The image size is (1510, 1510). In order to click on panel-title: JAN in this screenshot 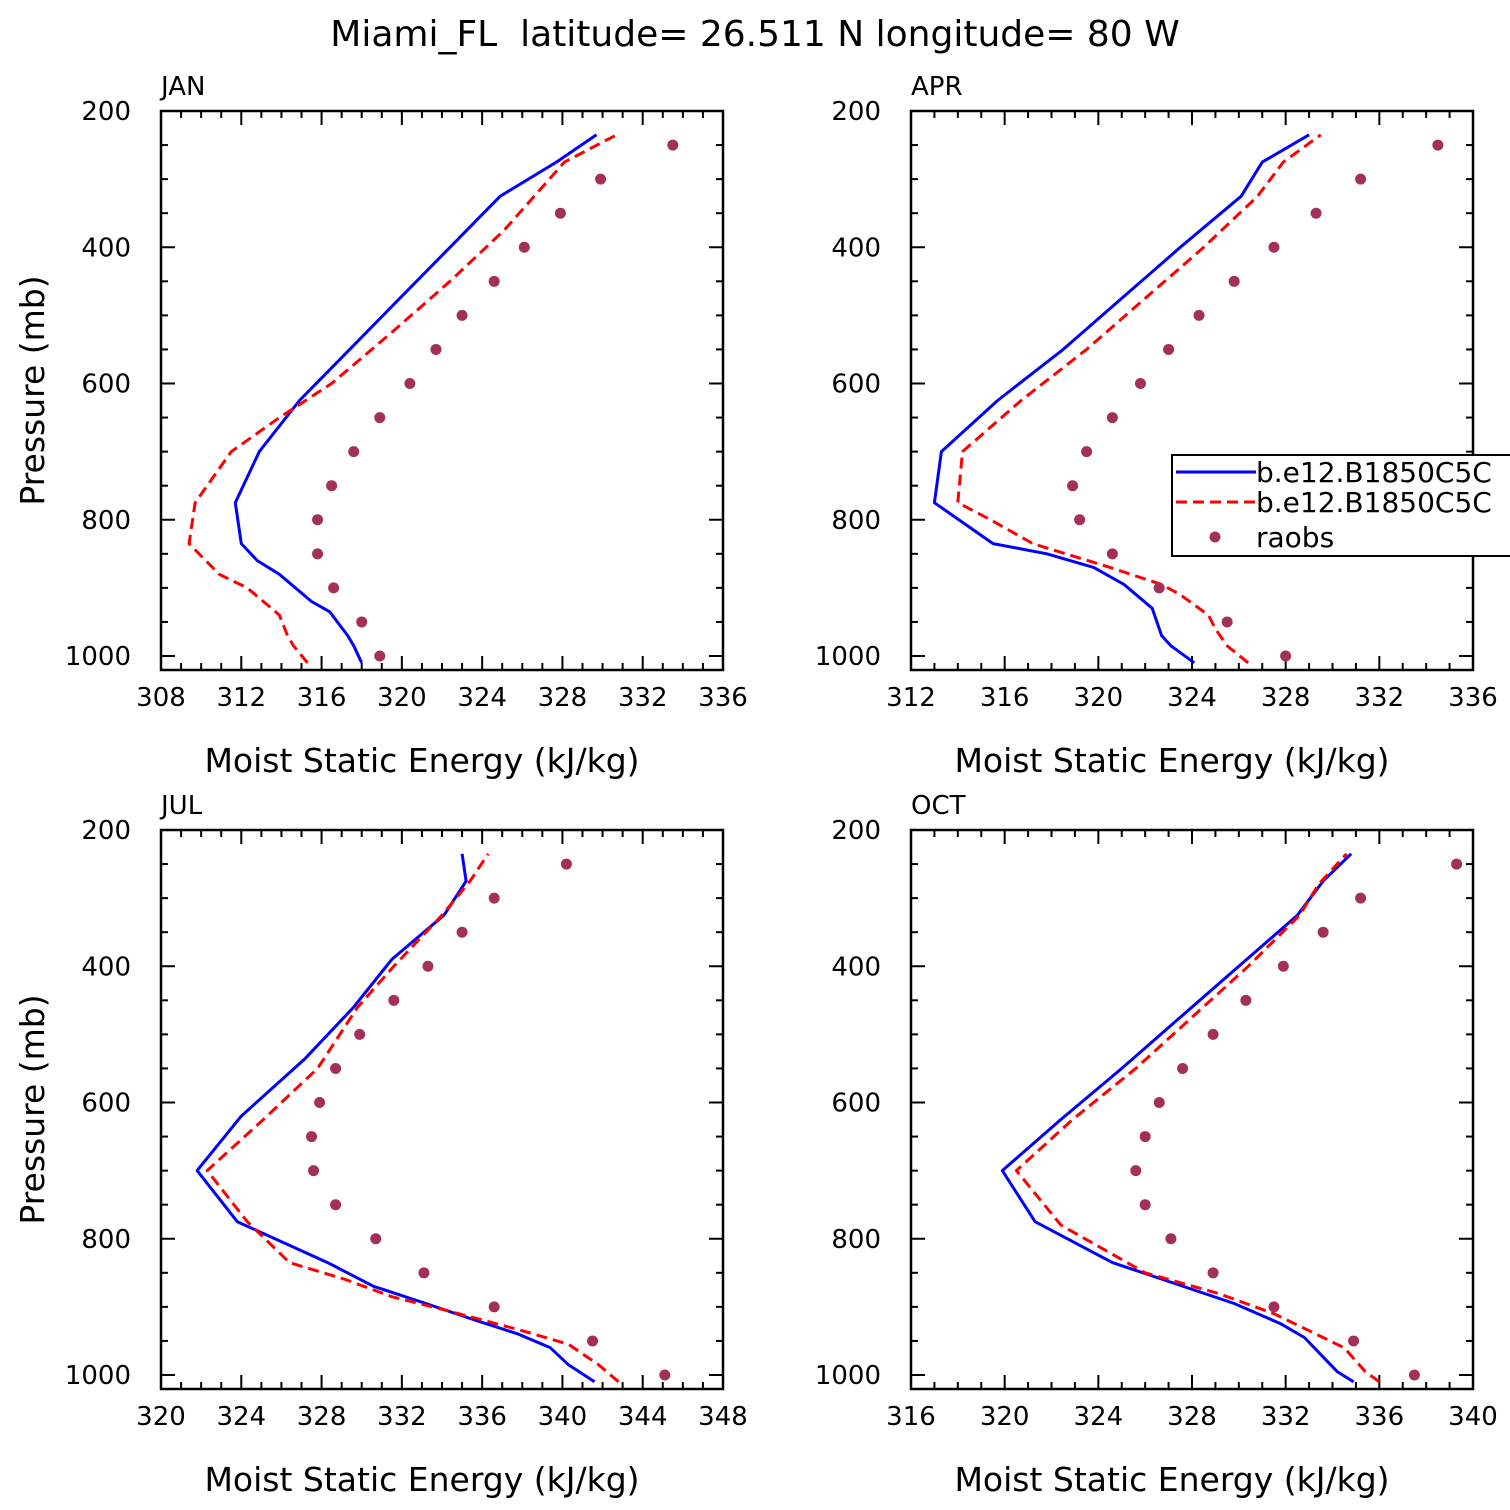, I will do `click(182, 87)`.